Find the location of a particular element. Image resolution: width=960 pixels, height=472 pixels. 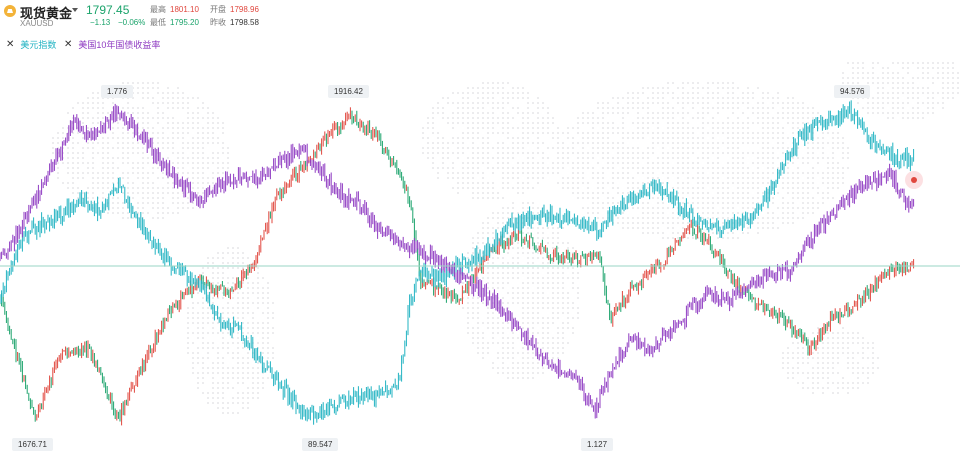

legend-item-treasury-yield: ✕ 美国10年国债收益率 is located at coordinates (112, 44).